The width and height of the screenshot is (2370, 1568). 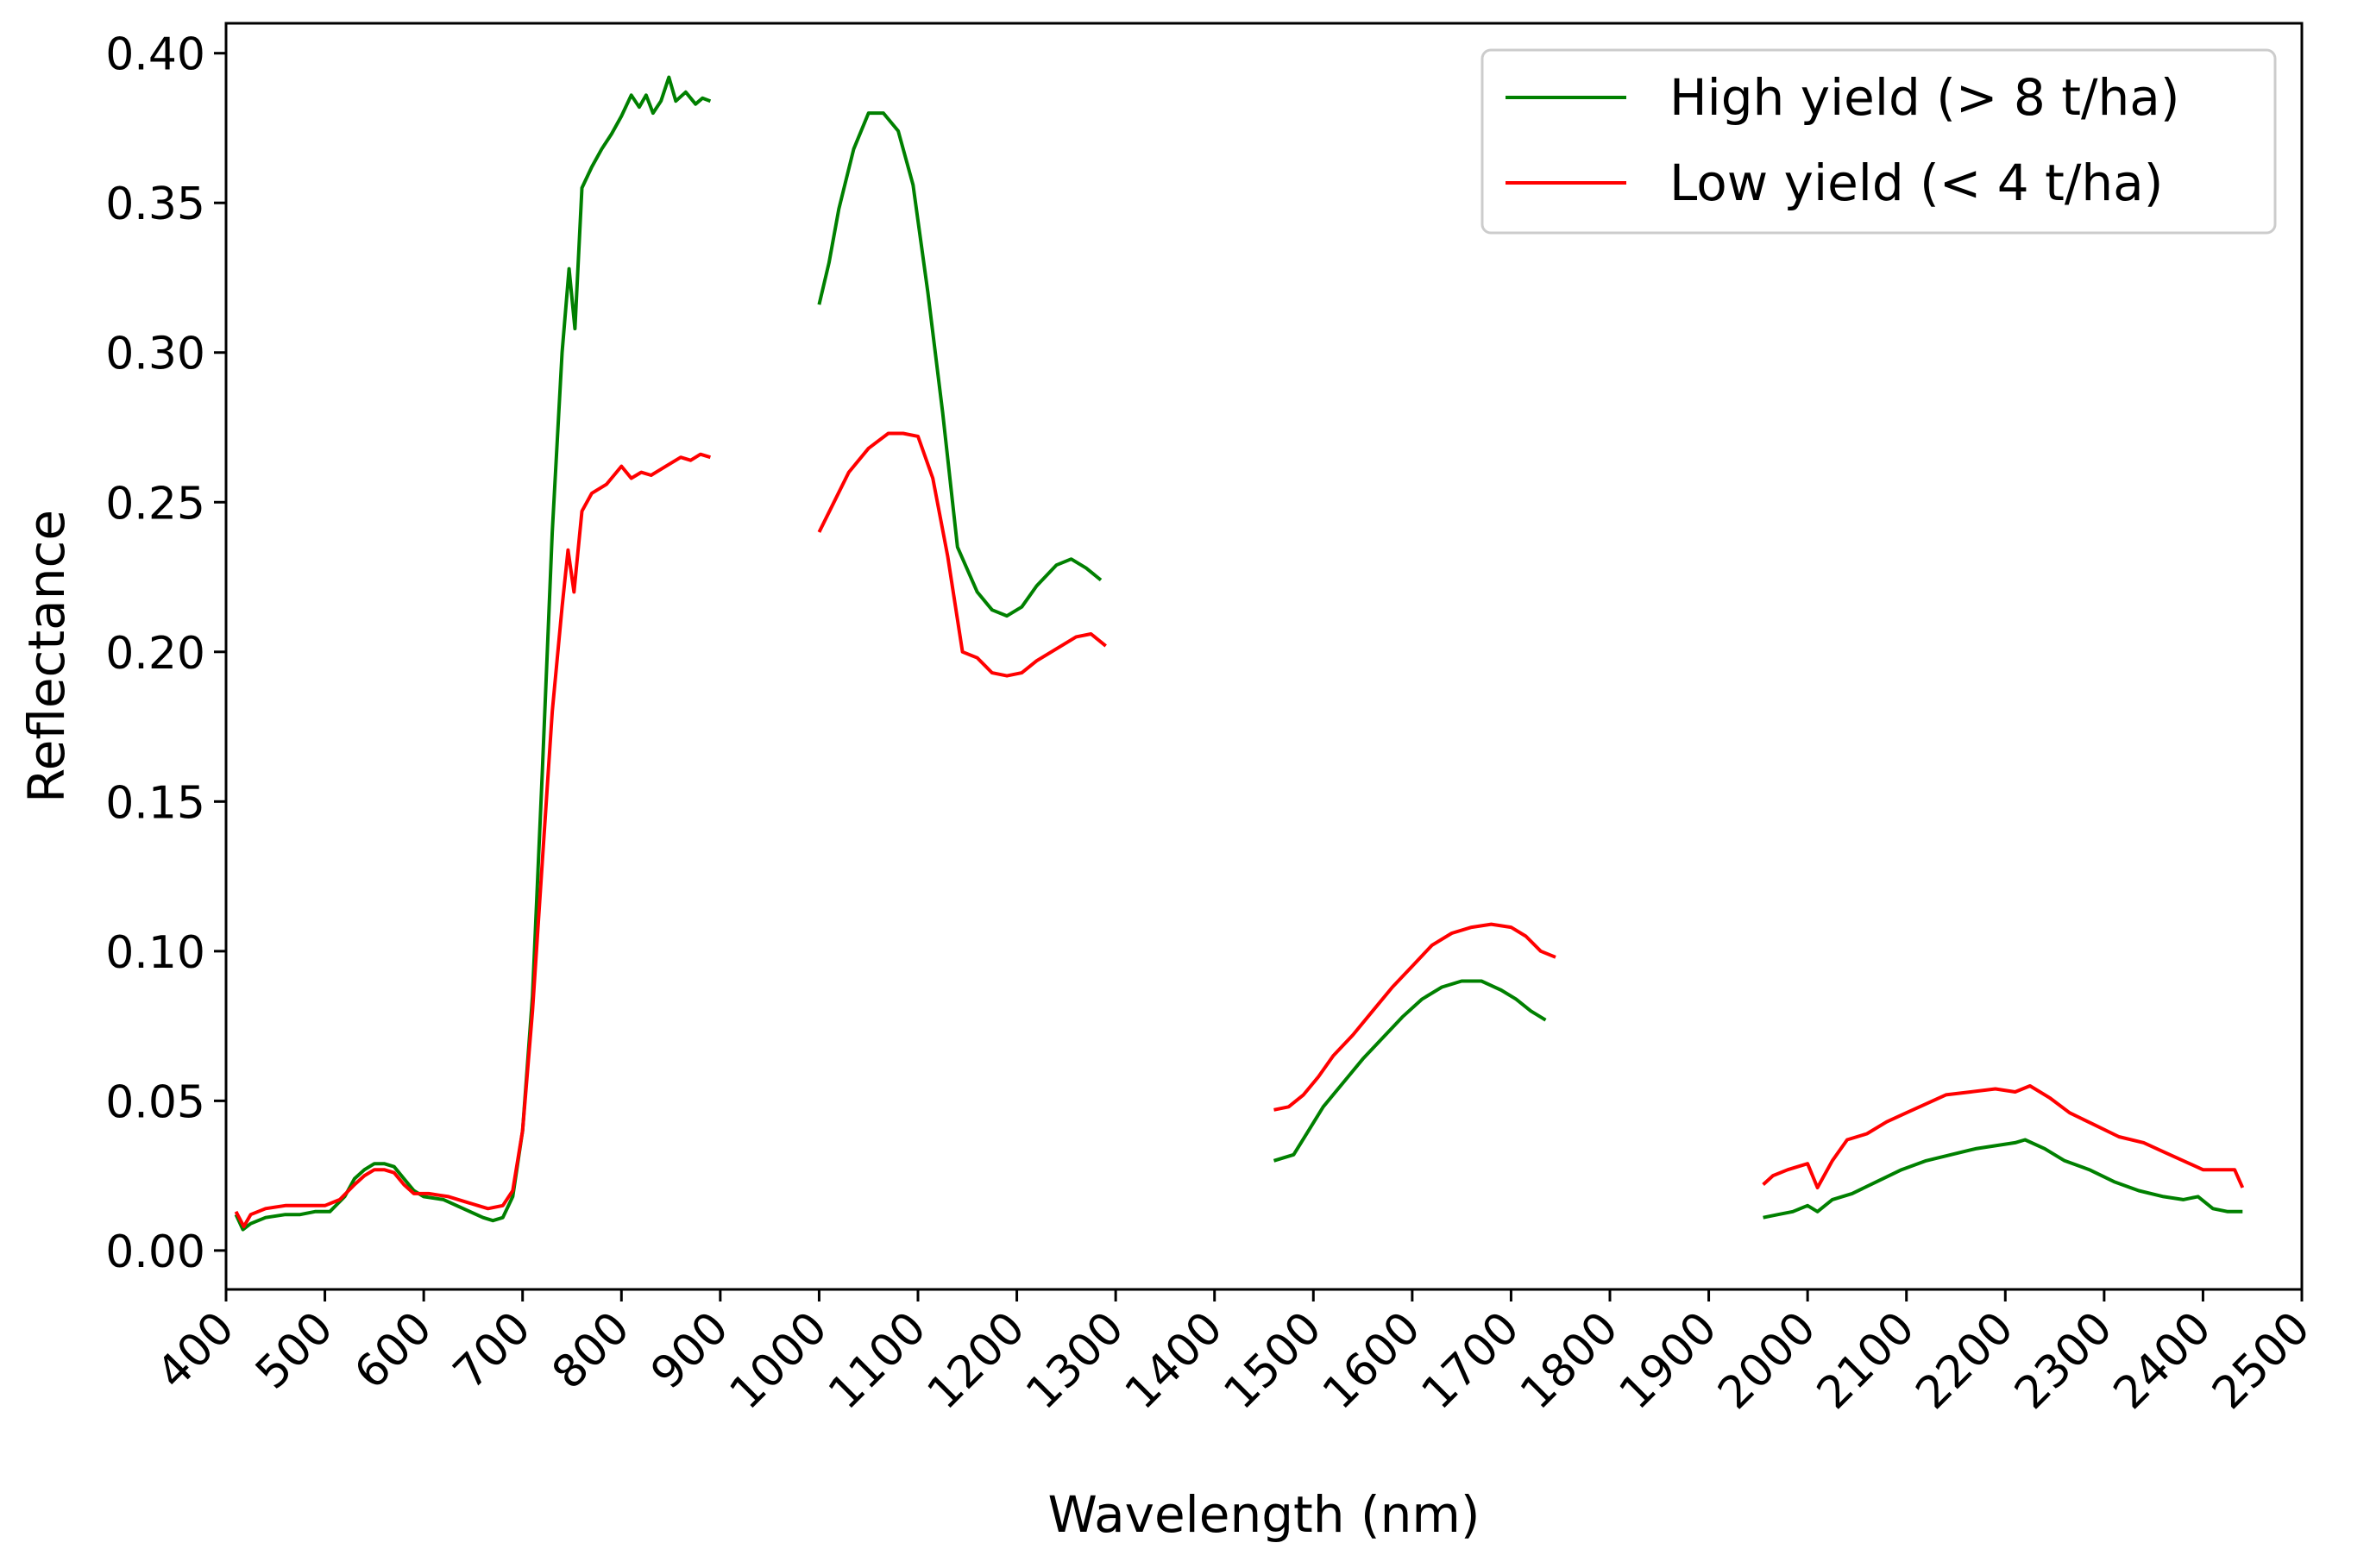 I want to click on y-tick-label: 0.10, so click(x=155, y=953).